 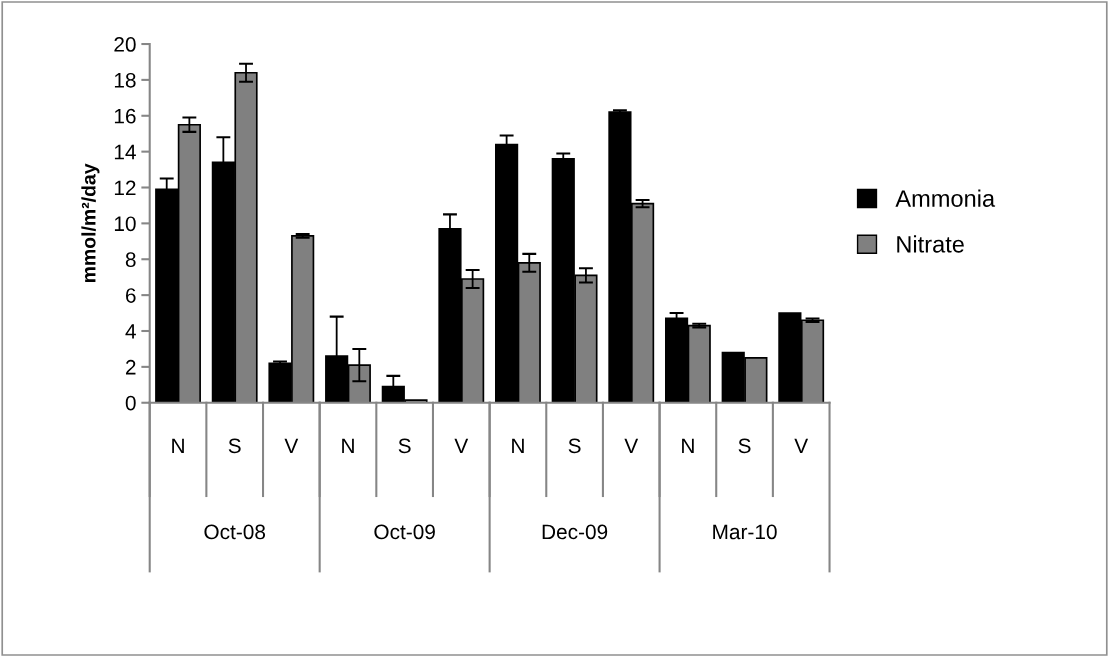 What do you see at coordinates (575, 532) in the screenshot?
I see `text: Dec-09` at bounding box center [575, 532].